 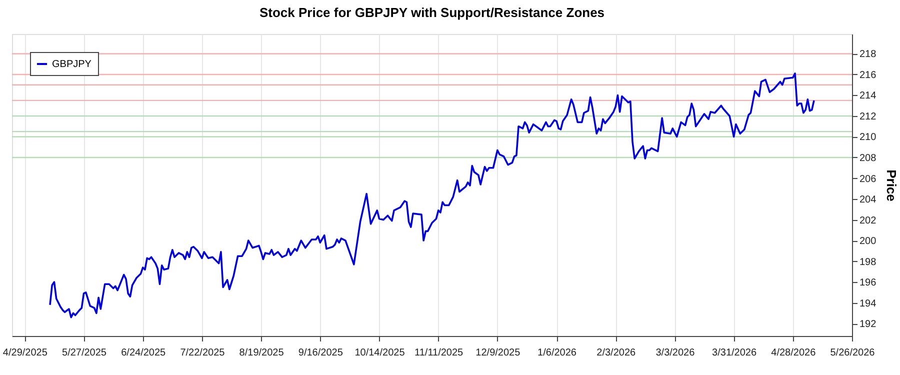 I want to click on y-tick-label: 204, so click(x=868, y=200).